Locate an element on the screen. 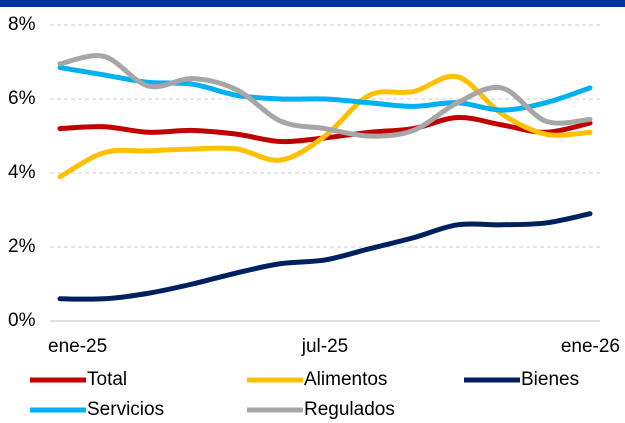 The width and height of the screenshot is (625, 423). header-bar is located at coordinates (312, 3).